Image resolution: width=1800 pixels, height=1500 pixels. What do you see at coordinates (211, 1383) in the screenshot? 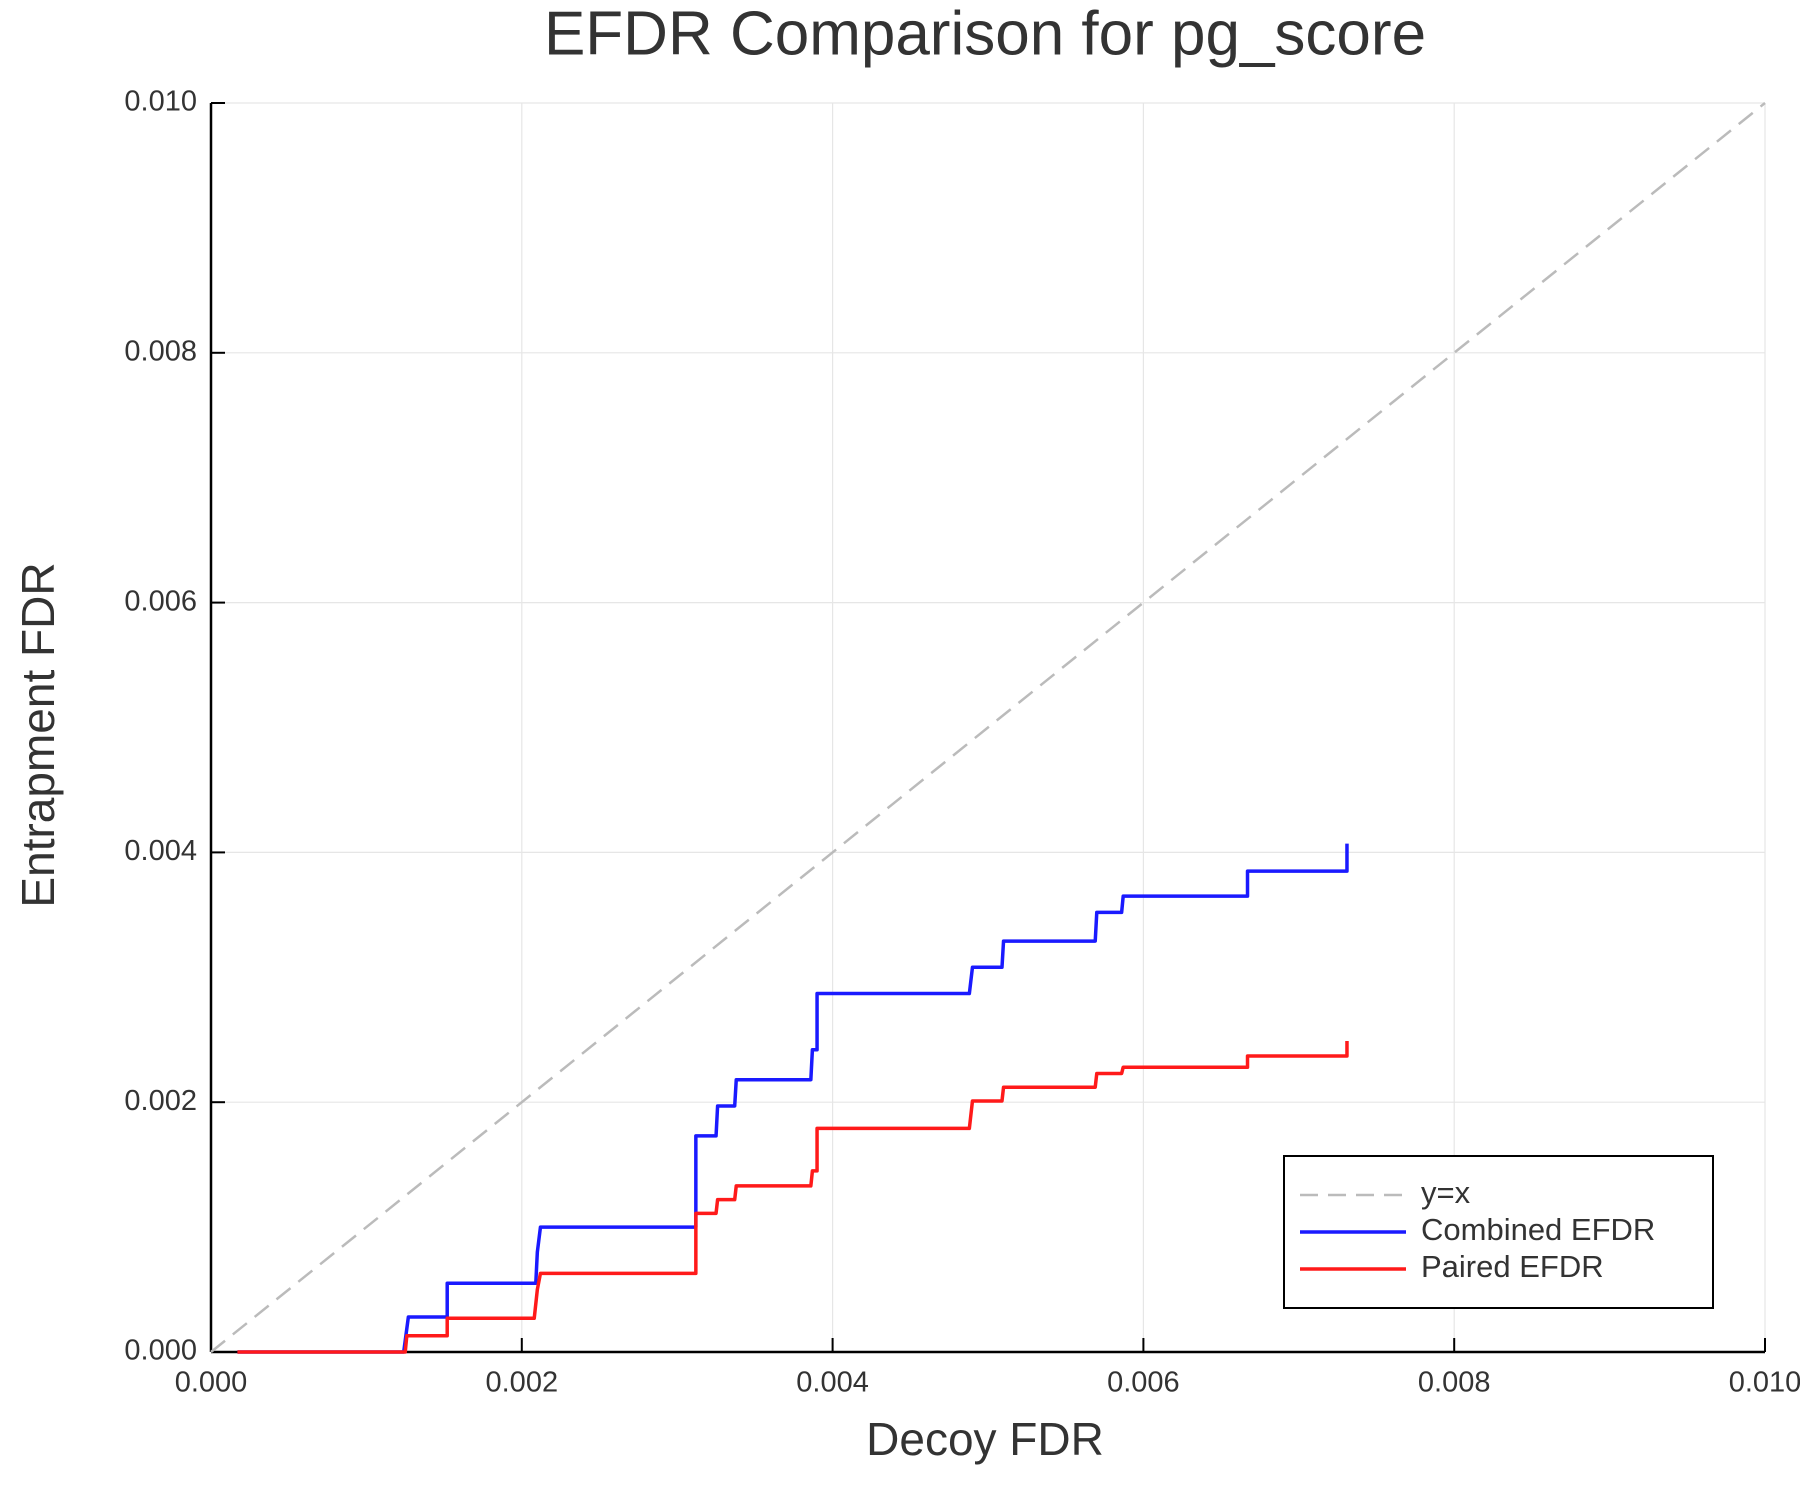
I see `x-tick-label: 0.000` at bounding box center [211, 1383].